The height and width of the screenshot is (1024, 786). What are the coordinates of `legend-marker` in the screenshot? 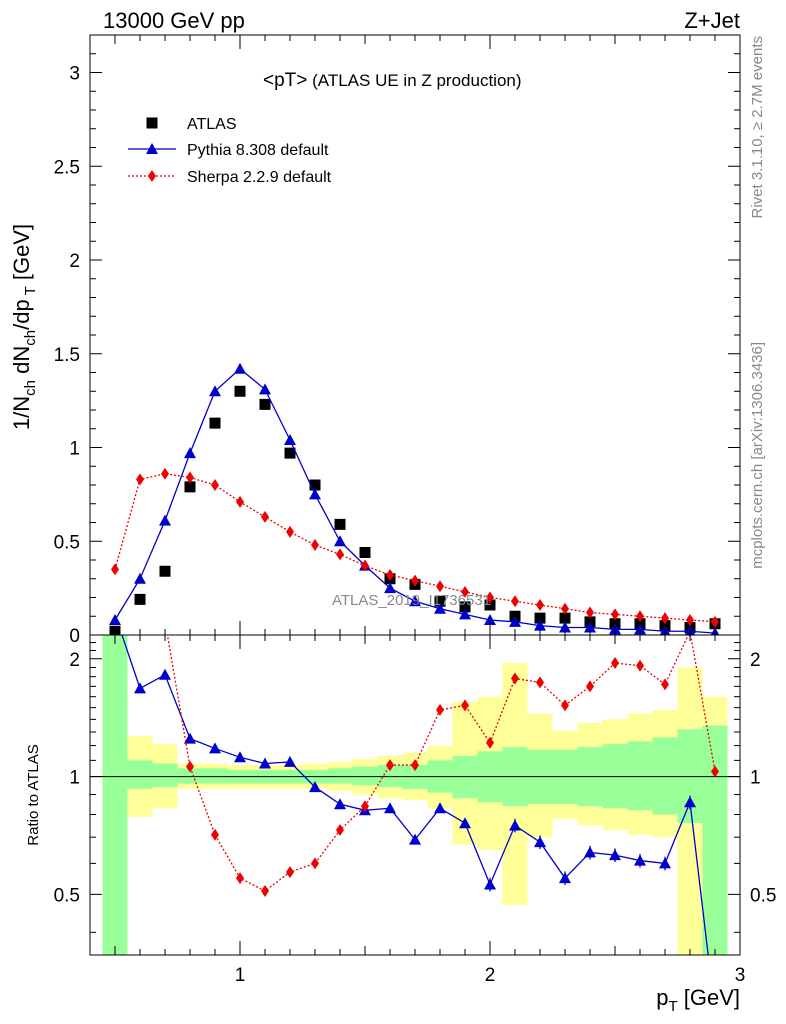 It's located at (152, 148).